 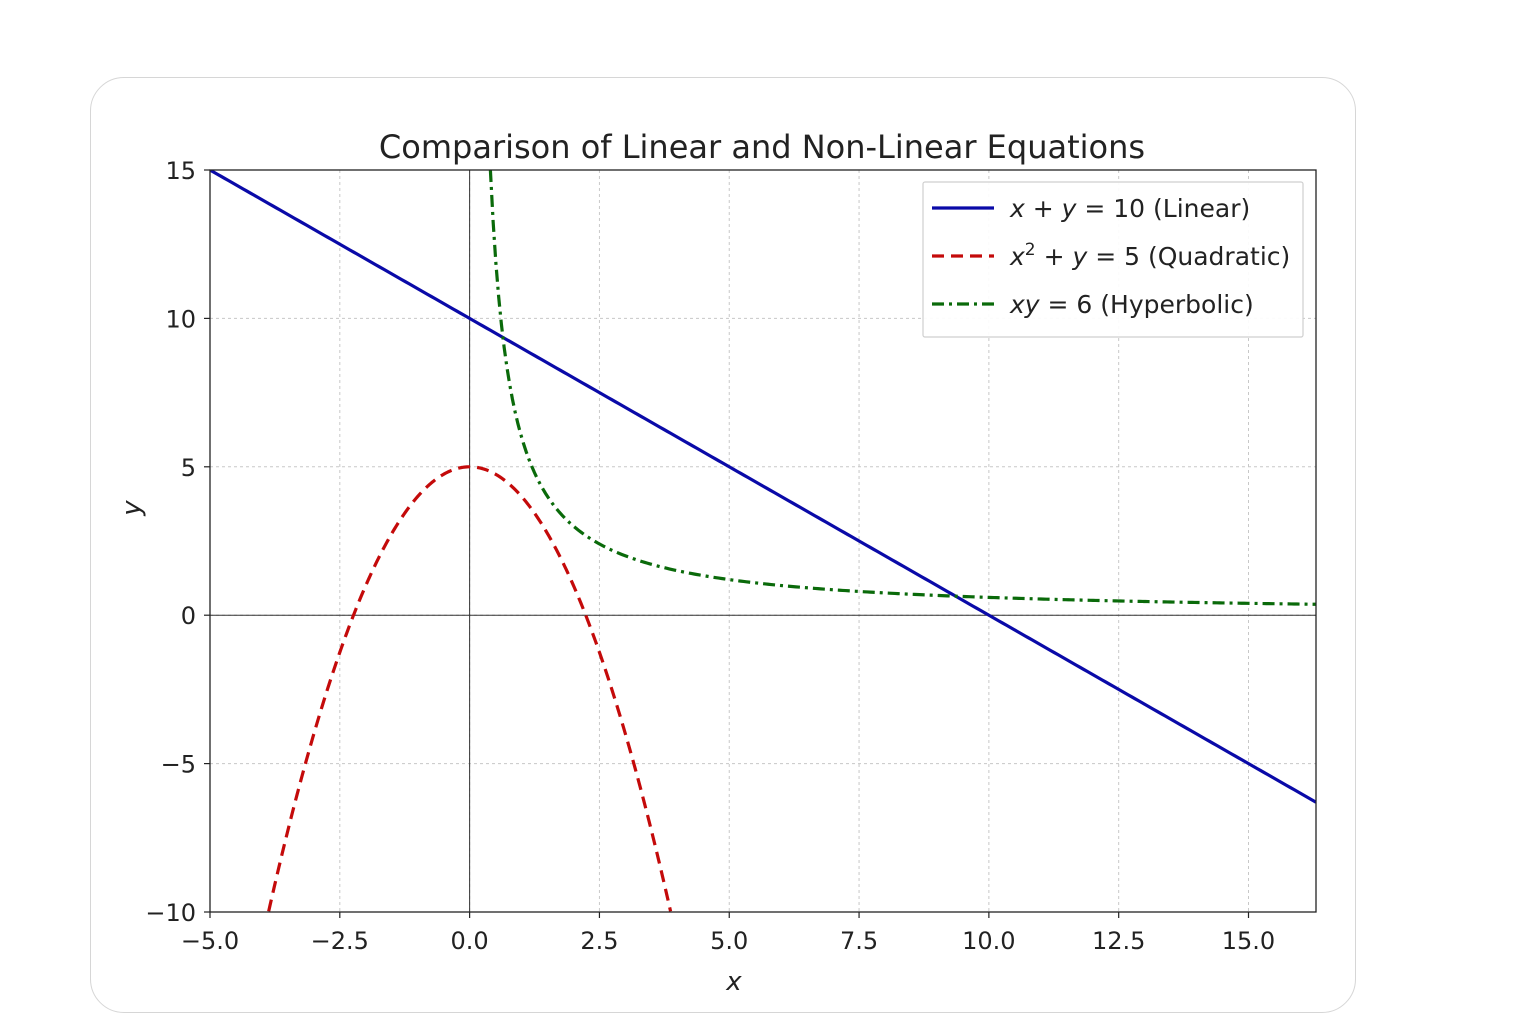 What do you see at coordinates (1149, 255) in the screenshot?
I see `legend-label-2: x2 + y = 5 (Quadratic)` at bounding box center [1149, 255].